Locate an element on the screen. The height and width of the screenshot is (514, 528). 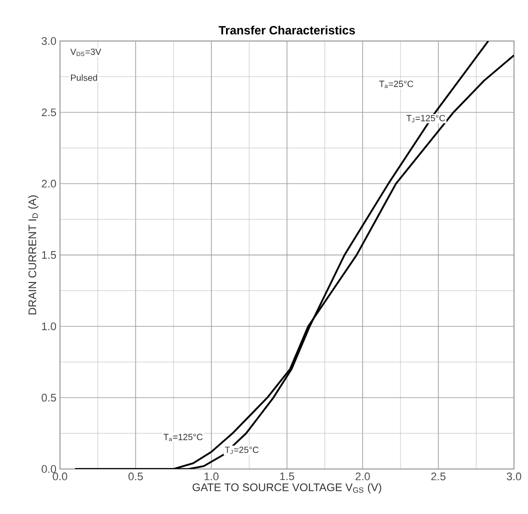
annotation: Pulsed is located at coordinates (84, 77).